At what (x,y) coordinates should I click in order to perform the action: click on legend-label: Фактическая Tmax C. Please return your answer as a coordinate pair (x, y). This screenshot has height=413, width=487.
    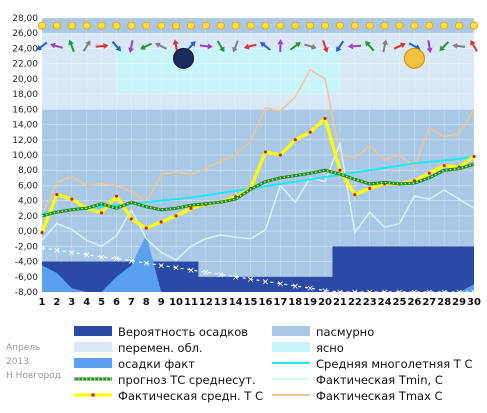
    Looking at the image, I should click on (379, 396).